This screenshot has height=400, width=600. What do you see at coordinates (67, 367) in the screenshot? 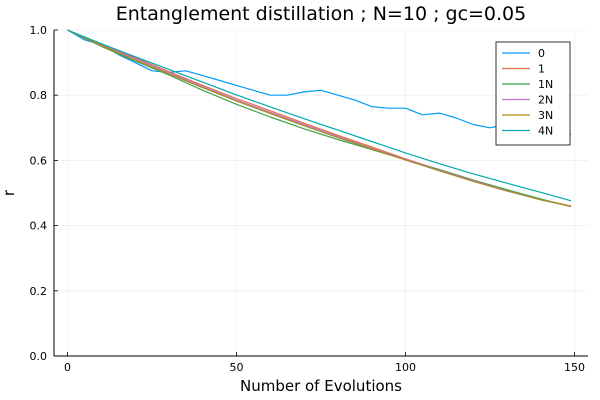
I see `x-tick-label: 0` at bounding box center [67, 367].